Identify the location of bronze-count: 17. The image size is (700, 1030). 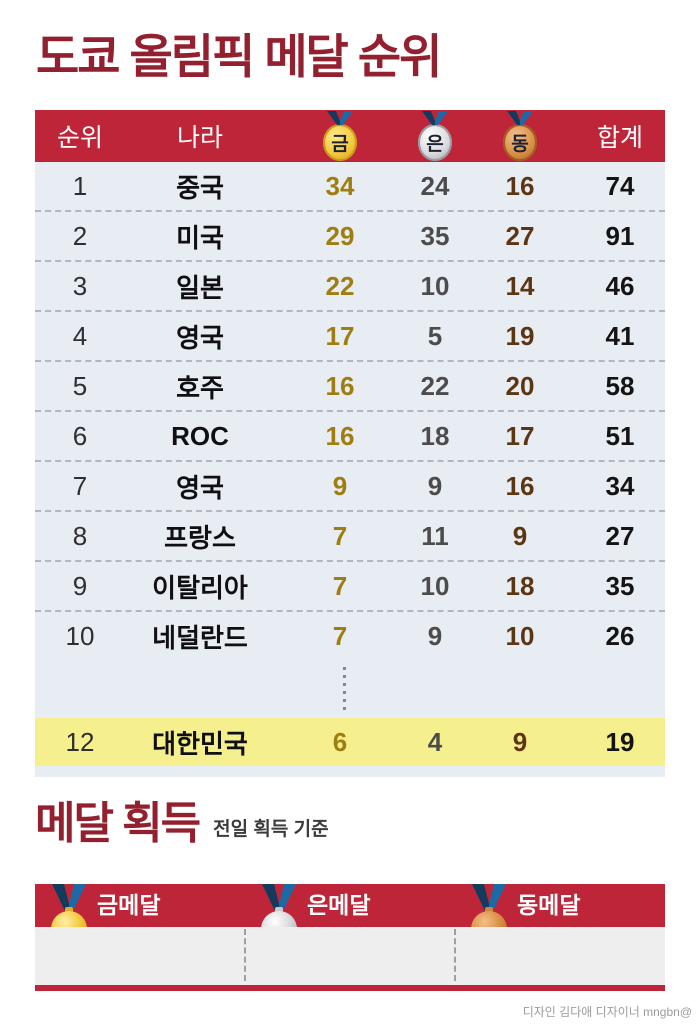
(520, 435).